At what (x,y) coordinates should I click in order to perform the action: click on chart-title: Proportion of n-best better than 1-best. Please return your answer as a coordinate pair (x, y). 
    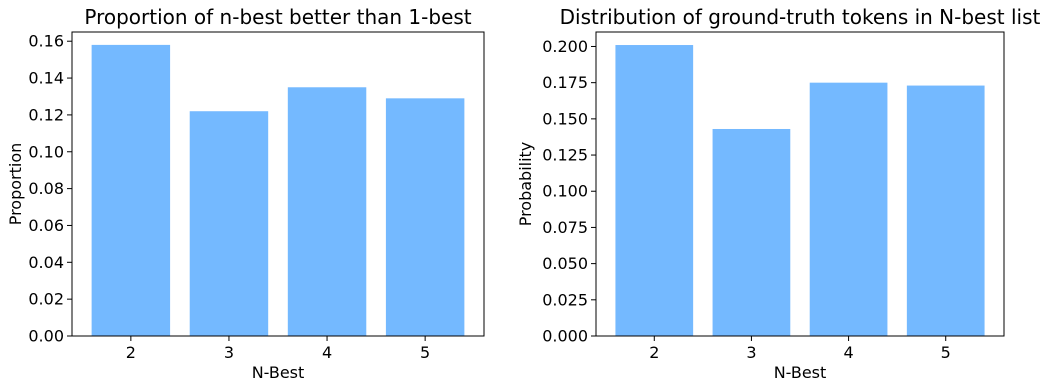
    Looking at the image, I should click on (277, 17).